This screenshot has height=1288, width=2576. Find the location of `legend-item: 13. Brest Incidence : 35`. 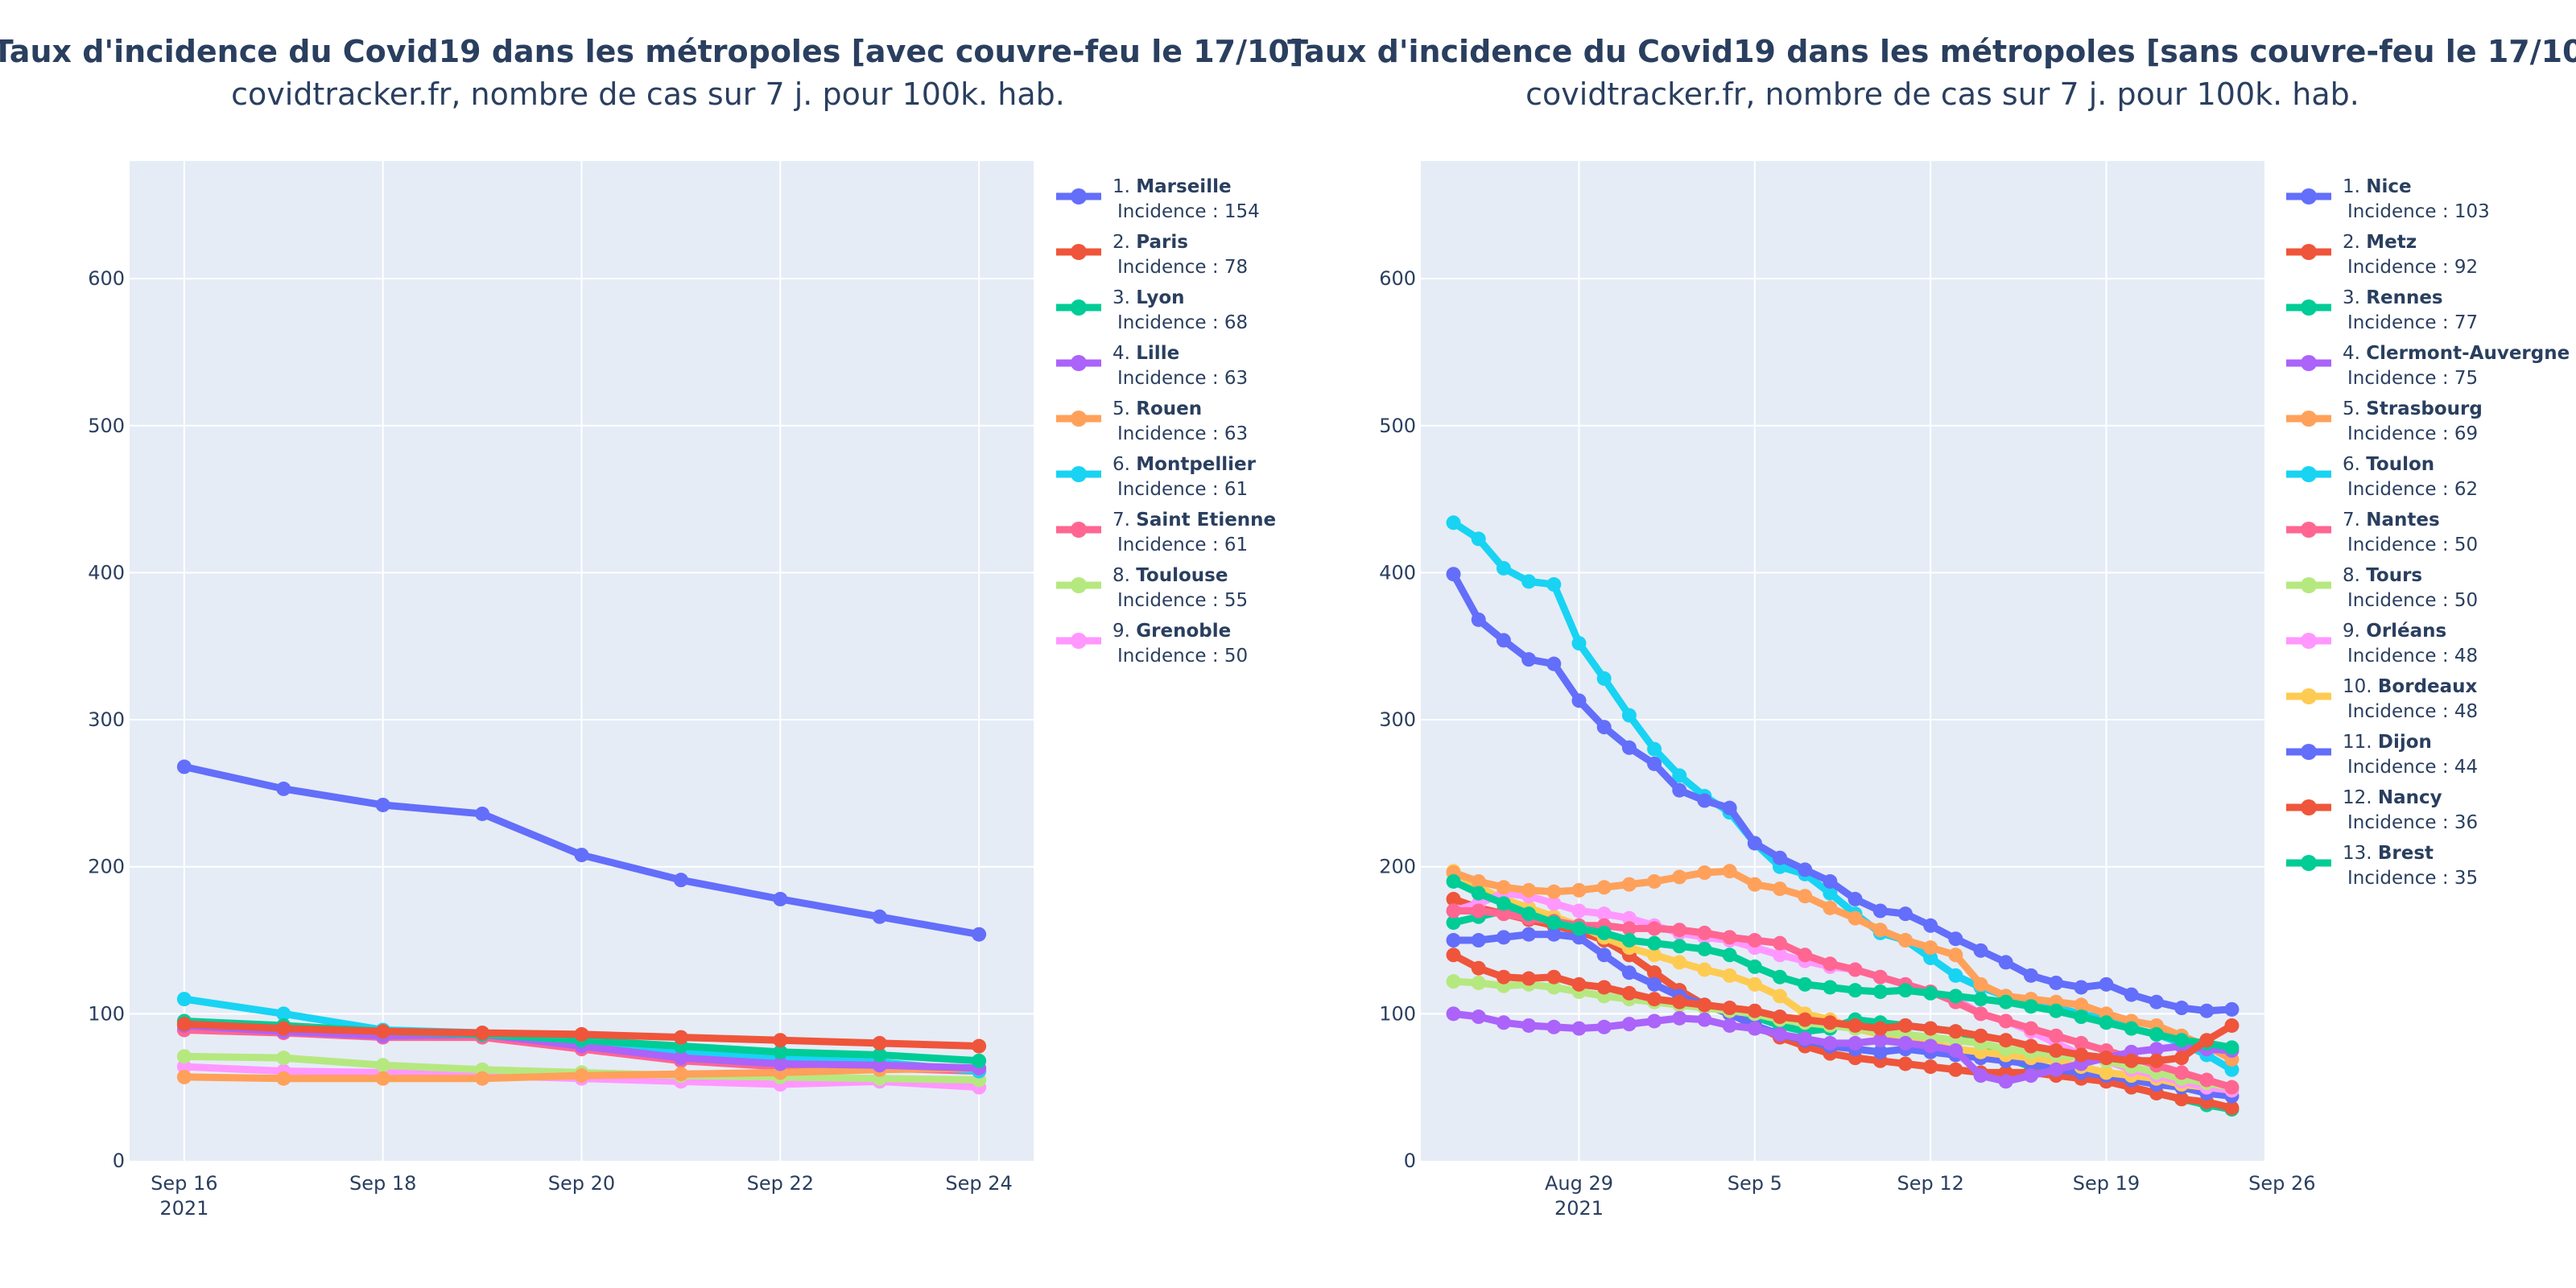

legend-item: 13. Brest Incidence : 35 is located at coordinates (2382, 866).